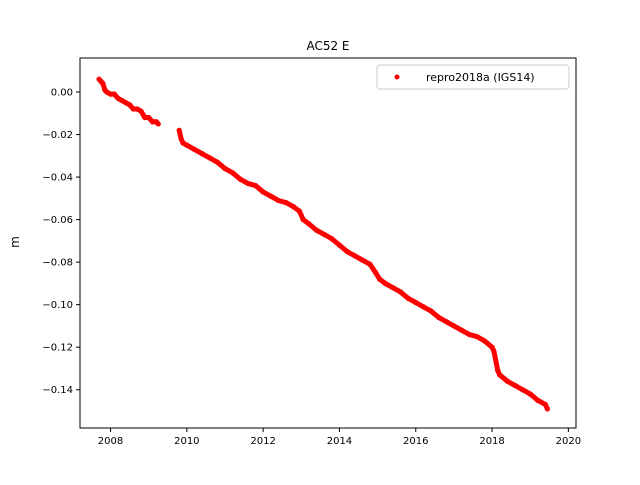  What do you see at coordinates (327, 46) in the screenshot?
I see `chart-title: AC52 E` at bounding box center [327, 46].